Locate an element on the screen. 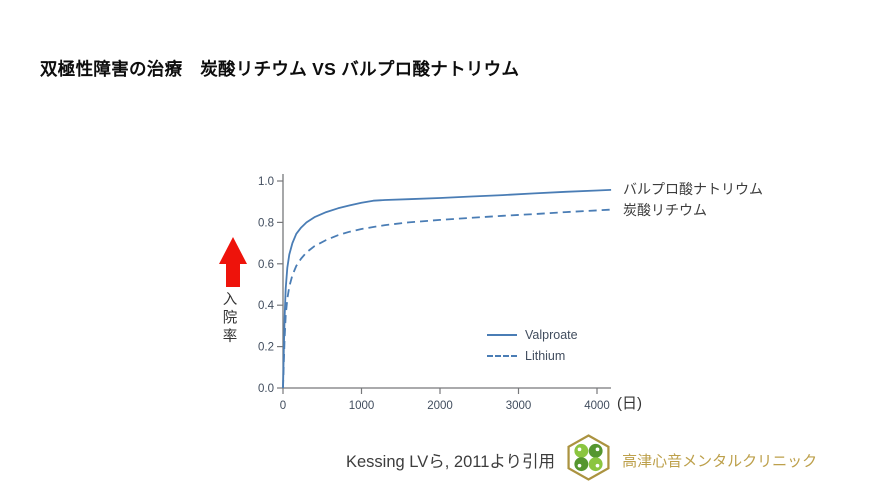  series-curve-valproate is located at coordinates (447, 289).